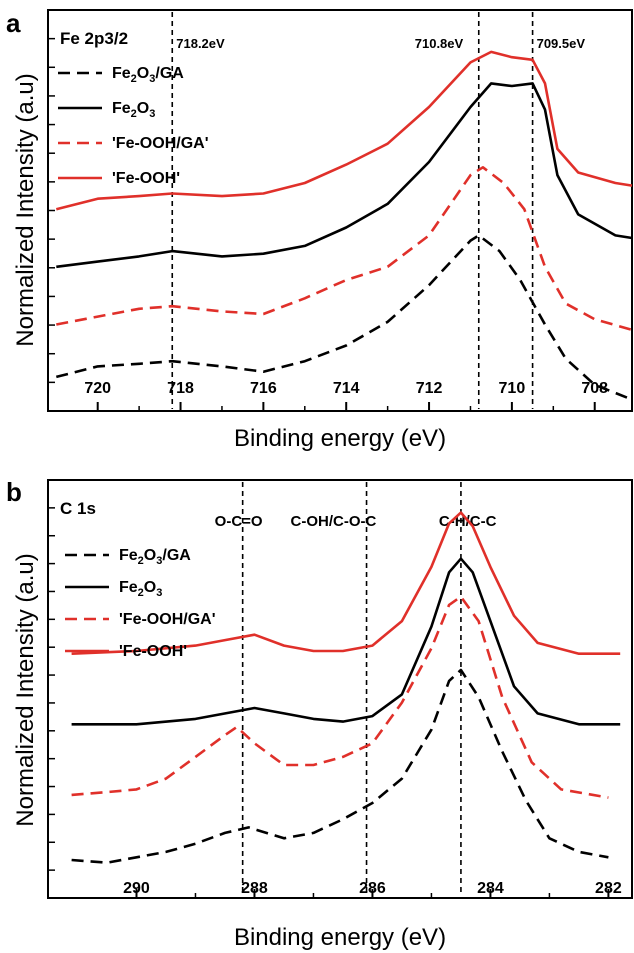 The image size is (634, 953). I want to click on panel-a-y-ticks, so click(51, 210).